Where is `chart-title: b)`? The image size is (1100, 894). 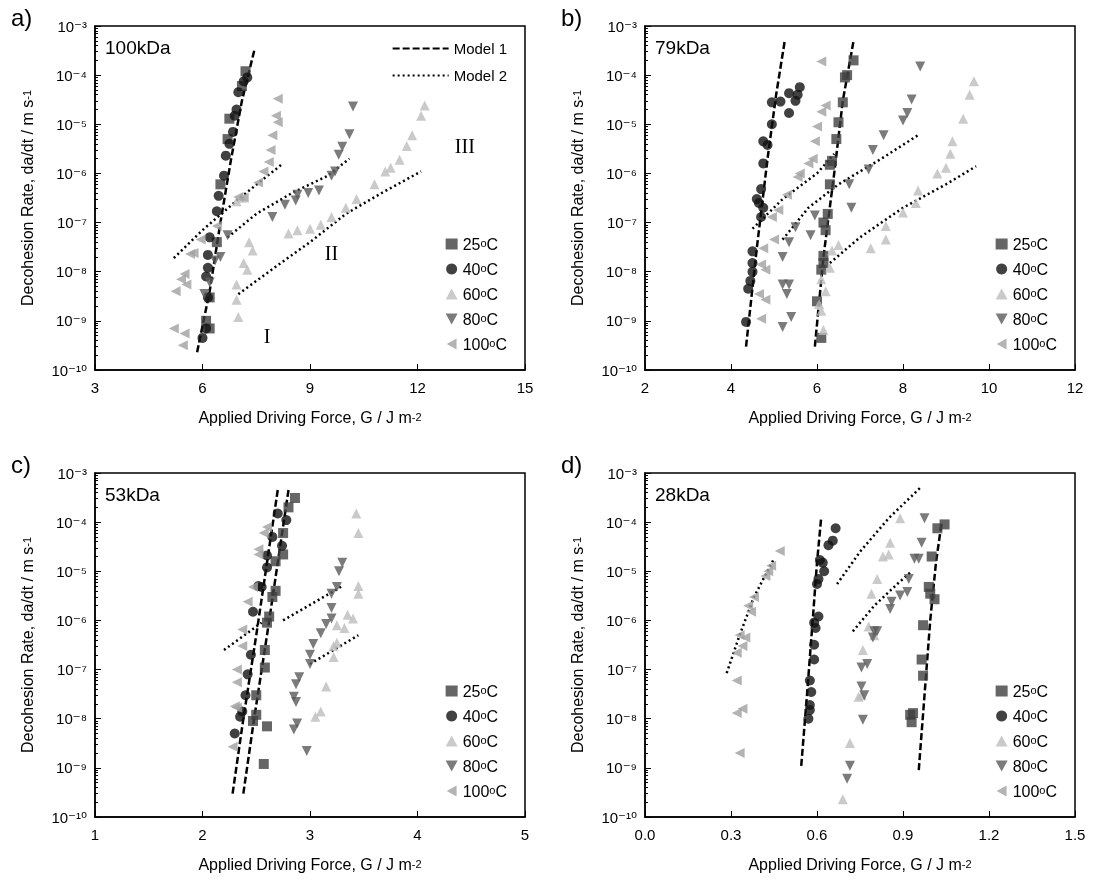 chart-title: b) is located at coordinates (572, 17).